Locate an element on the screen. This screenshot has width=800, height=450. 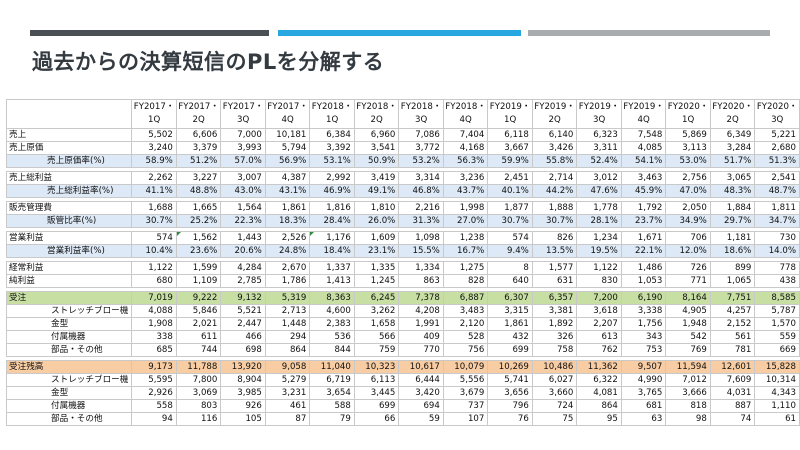
table-cell: 1,065 is located at coordinates (732, 281).